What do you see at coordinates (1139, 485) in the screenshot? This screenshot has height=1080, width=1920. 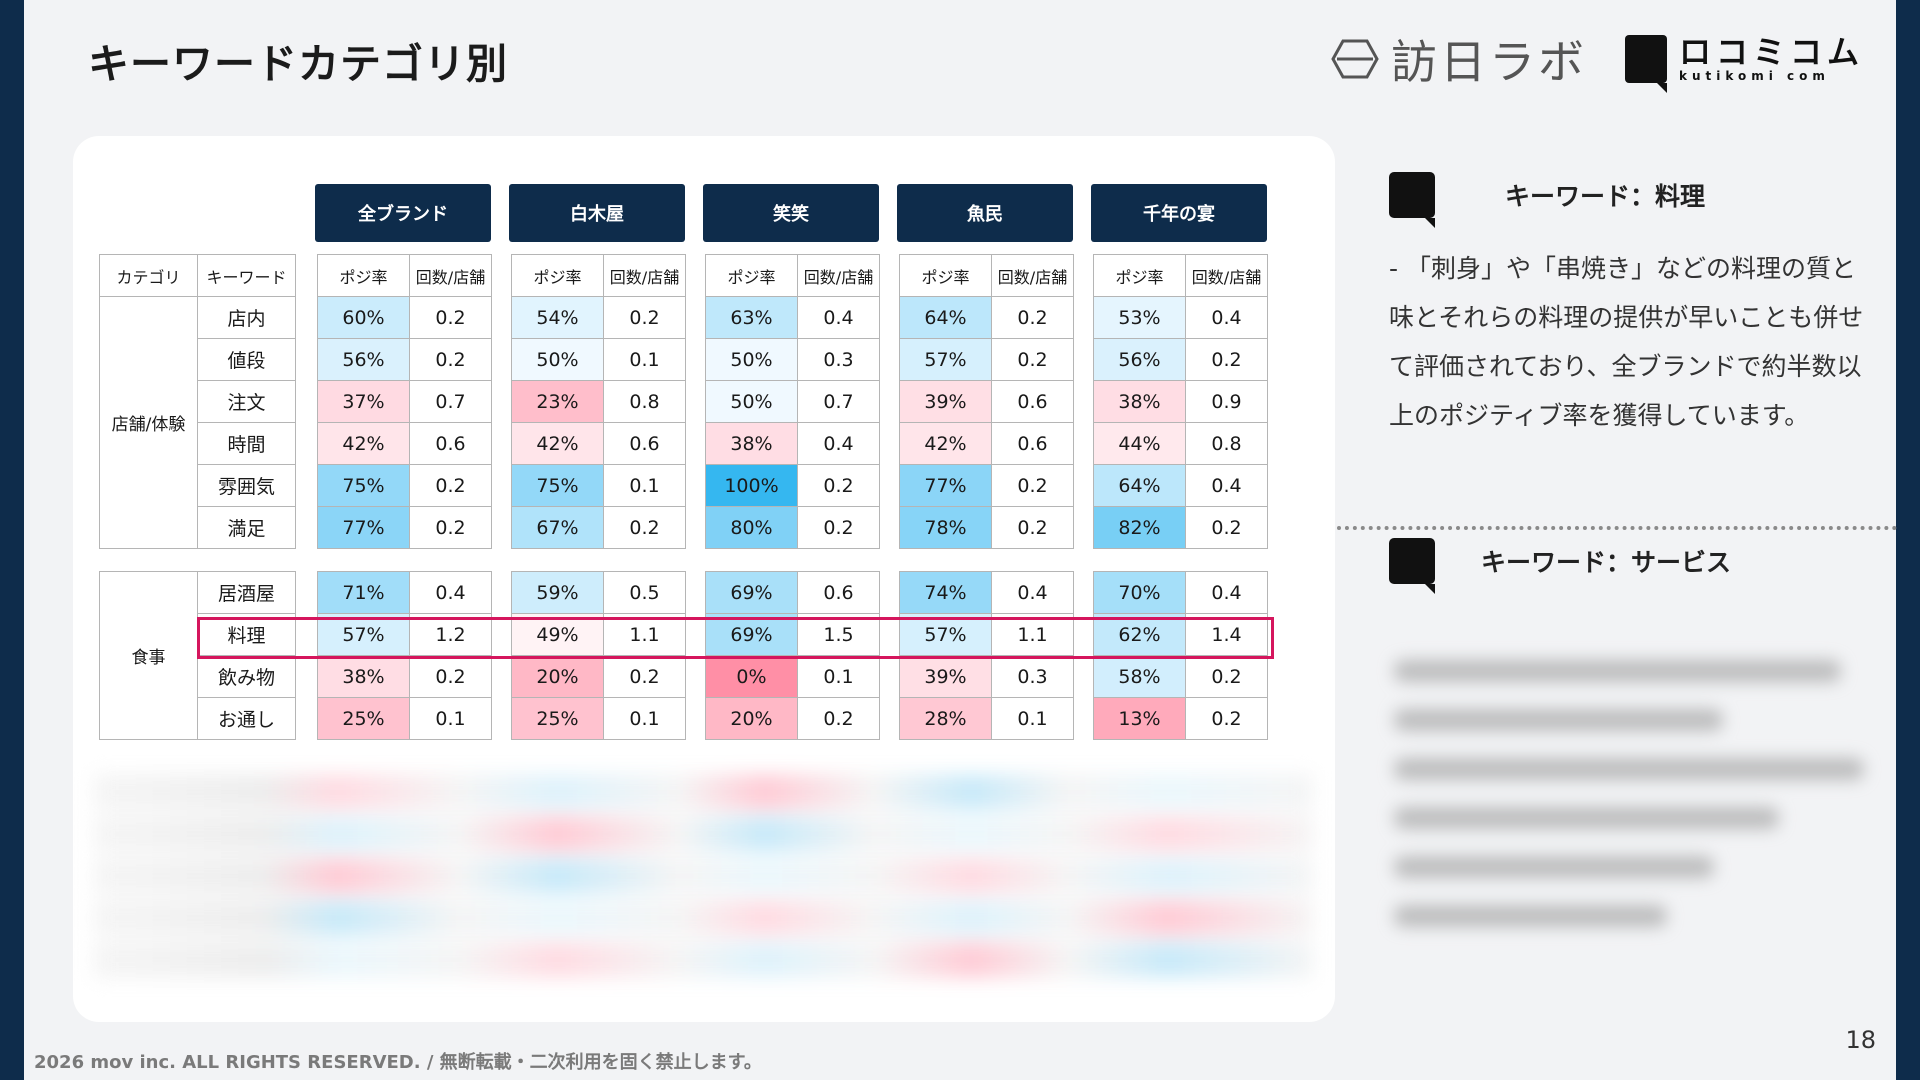 I see `posi-rate-cell: 64%` at bounding box center [1139, 485].